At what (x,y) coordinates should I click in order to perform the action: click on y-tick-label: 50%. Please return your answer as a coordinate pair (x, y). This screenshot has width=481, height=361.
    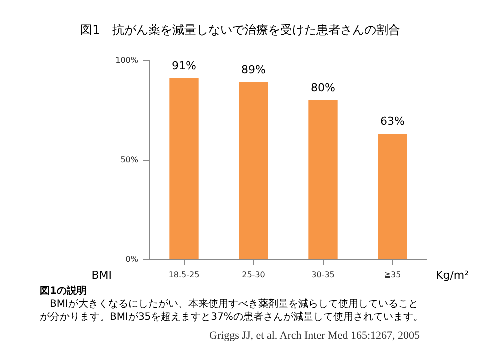
    Looking at the image, I should click on (129, 160).